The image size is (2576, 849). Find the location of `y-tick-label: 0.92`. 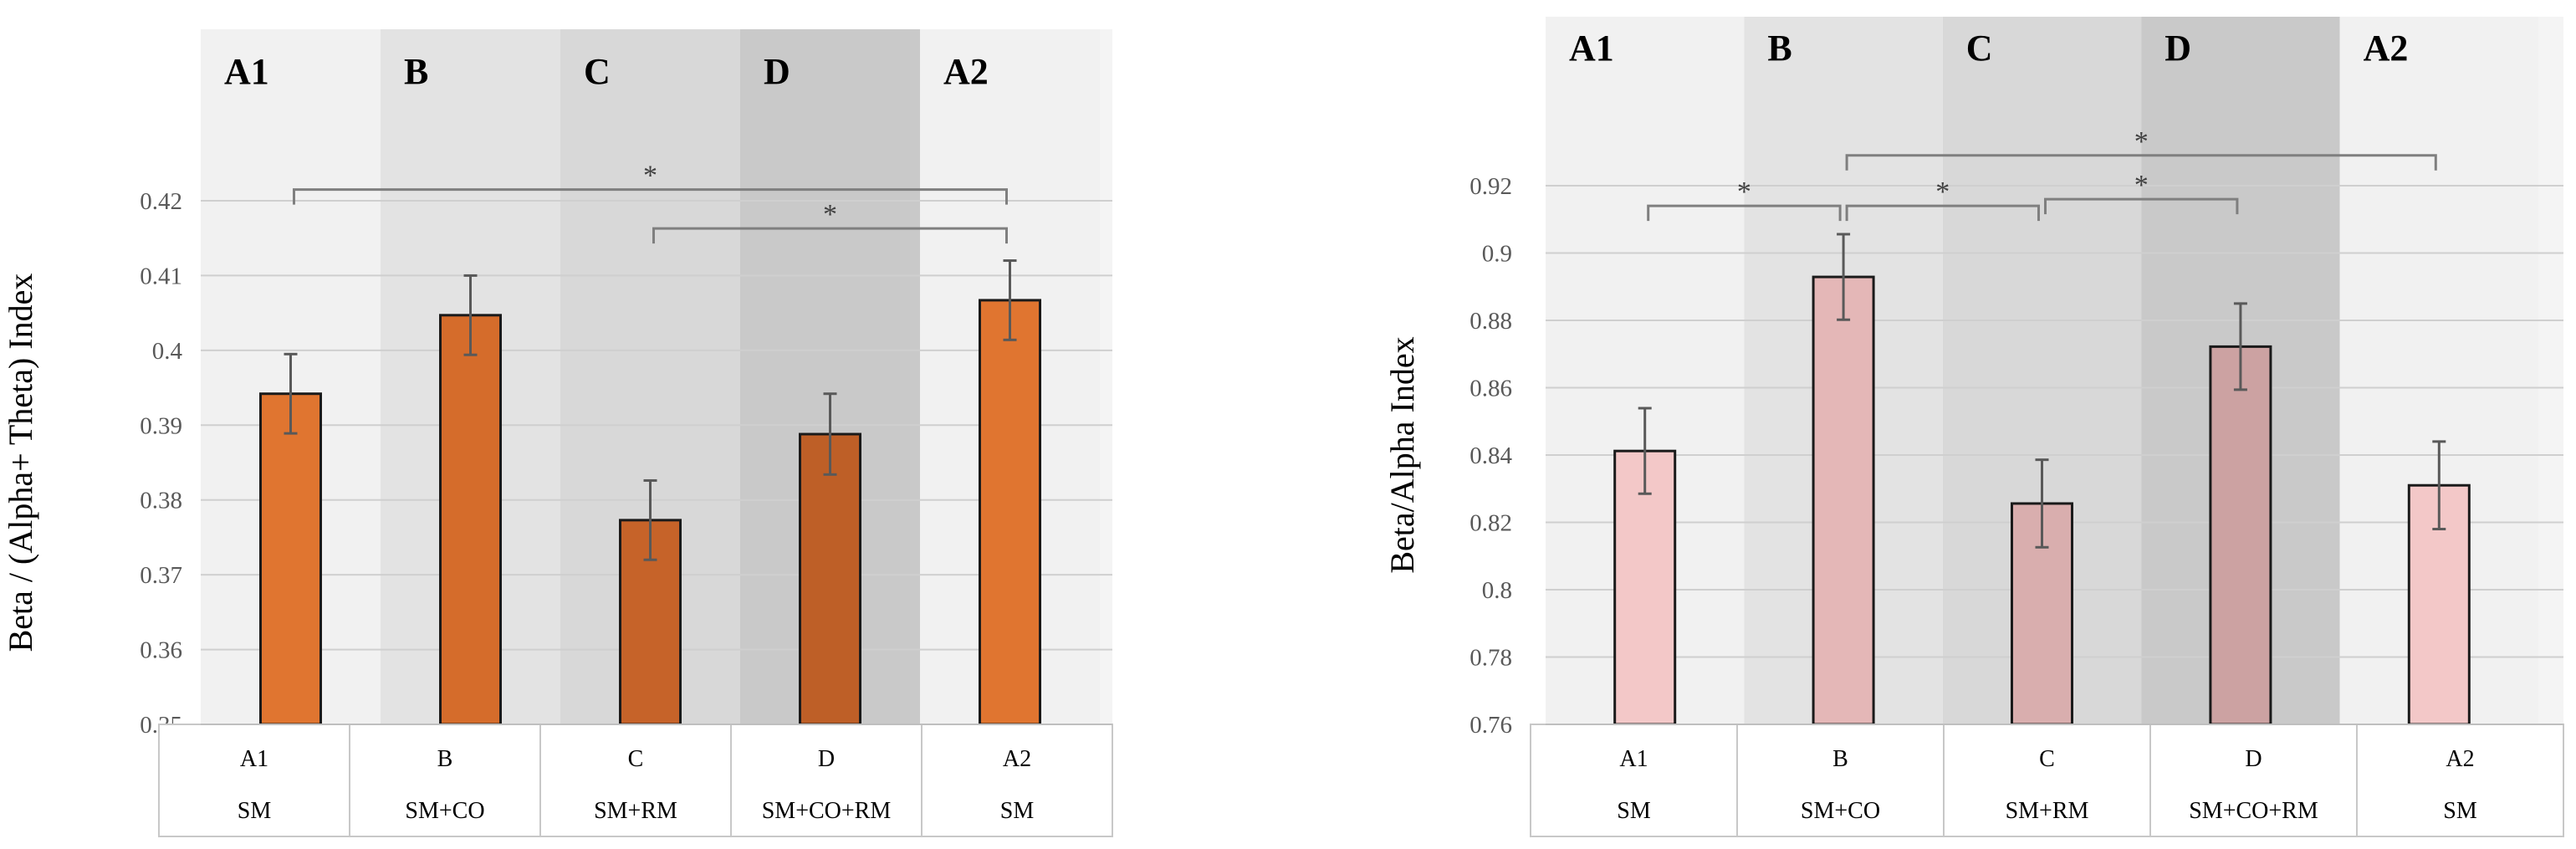

y-tick-label: 0.92 is located at coordinates (1490, 186).